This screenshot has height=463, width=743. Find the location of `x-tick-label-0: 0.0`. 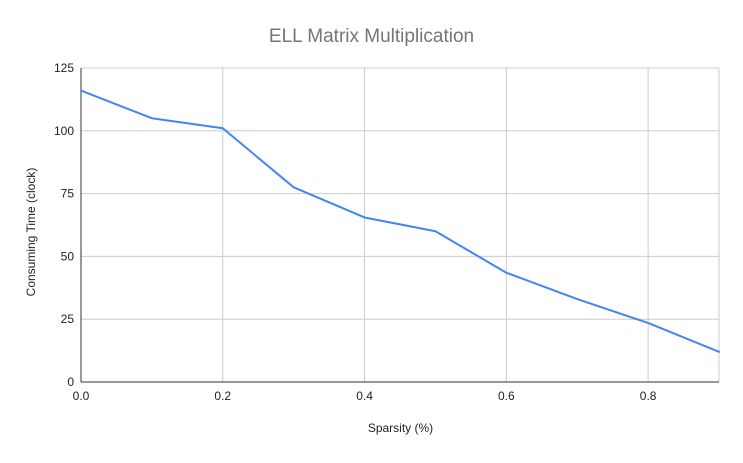

x-tick-label-0: 0.0 is located at coordinates (81, 396).